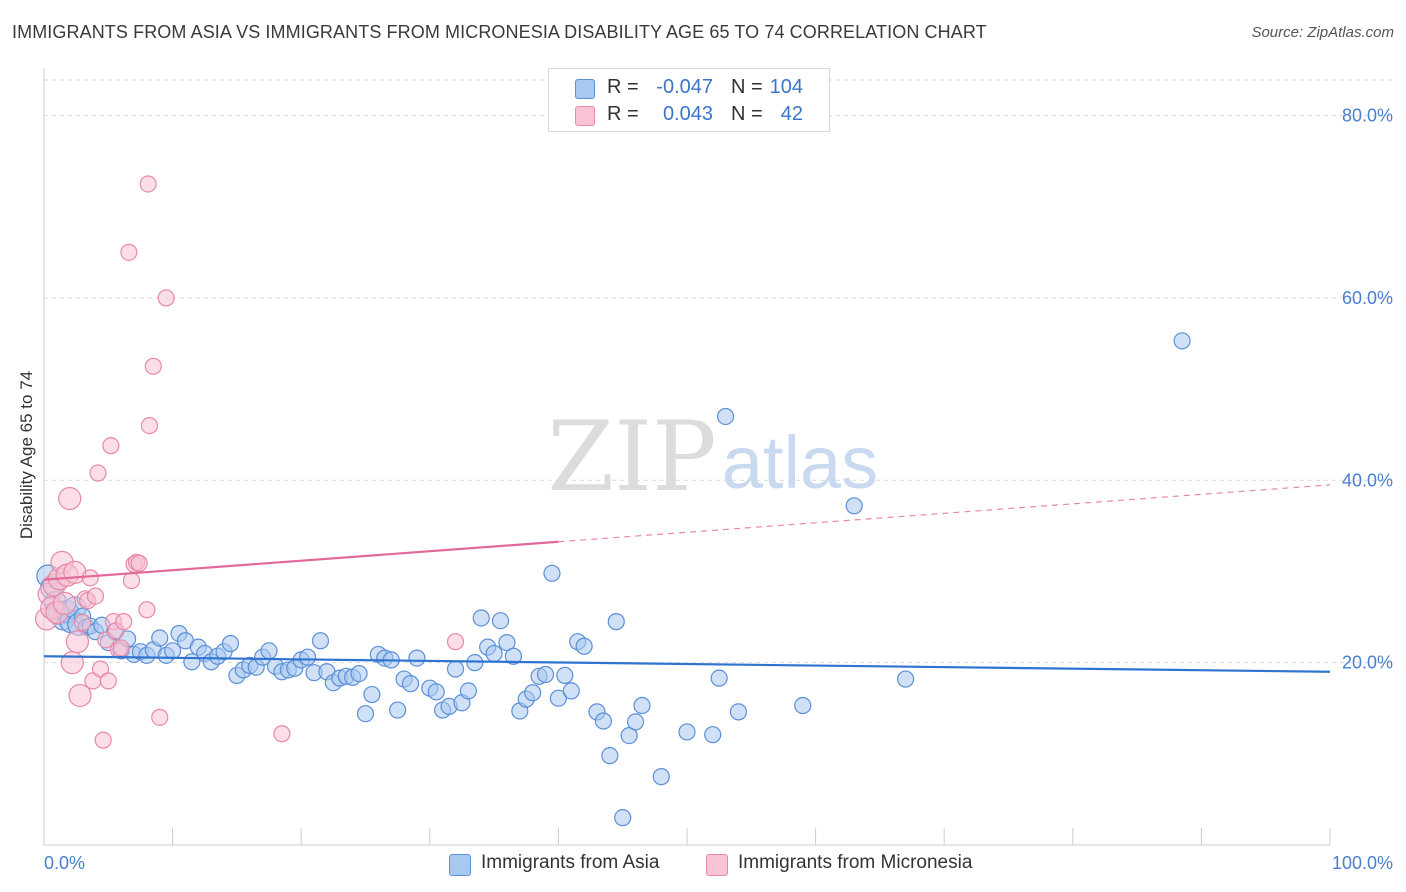  Describe the element at coordinates (944, 513) in the screenshot. I see `trend-line-micronesia-extension` at that location.